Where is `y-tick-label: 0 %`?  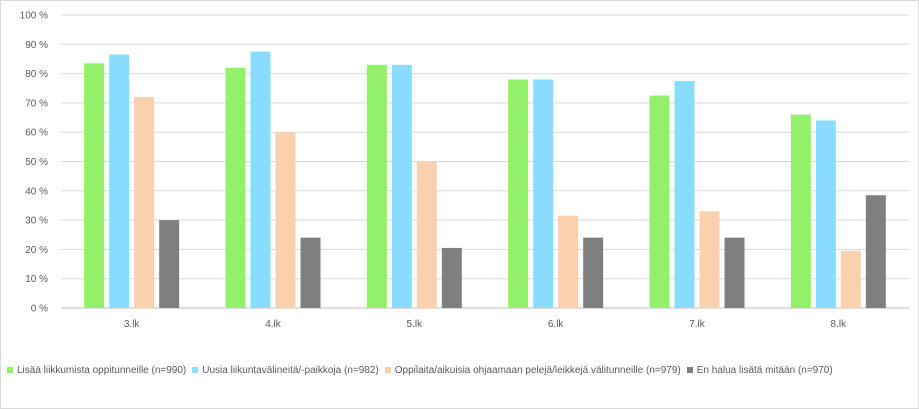 y-tick-label: 0 % is located at coordinates (39, 309).